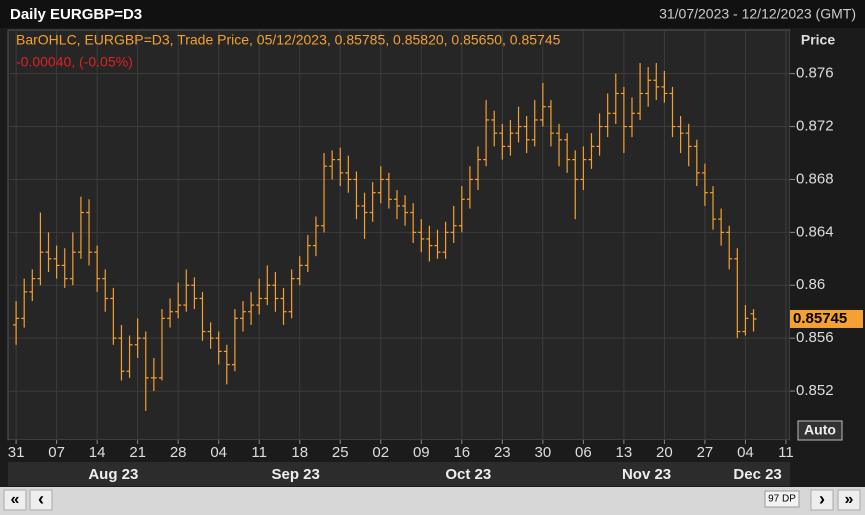 This screenshot has width=865, height=515. I want to click on header-bar, so click(432, 14).